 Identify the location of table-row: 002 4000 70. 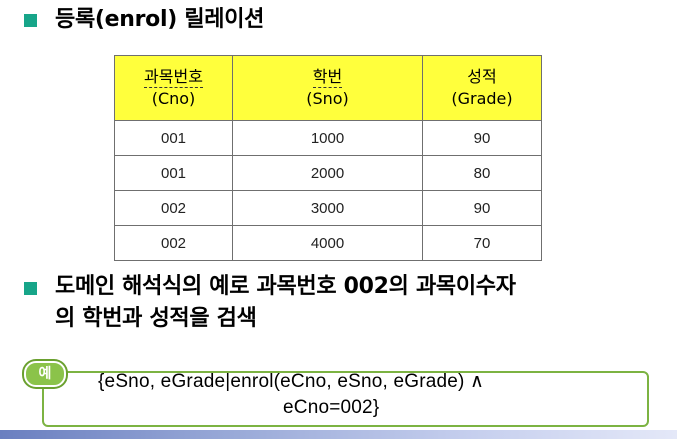
(328, 243).